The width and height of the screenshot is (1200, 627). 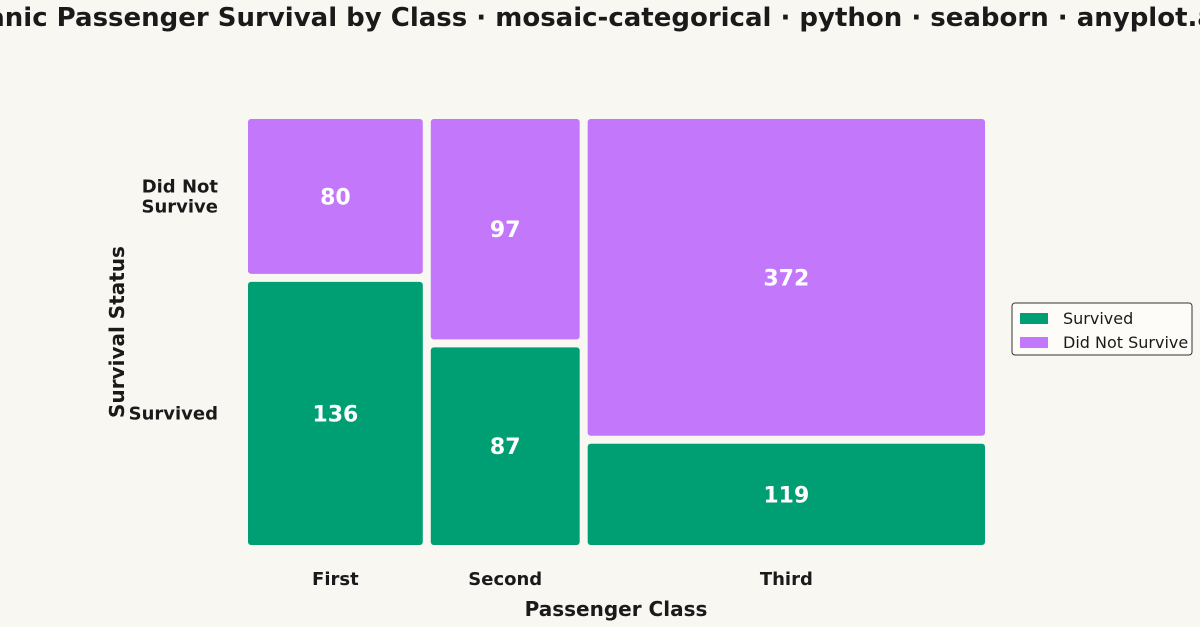 What do you see at coordinates (786, 579) in the screenshot?
I see `x-tick-third: Third` at bounding box center [786, 579].